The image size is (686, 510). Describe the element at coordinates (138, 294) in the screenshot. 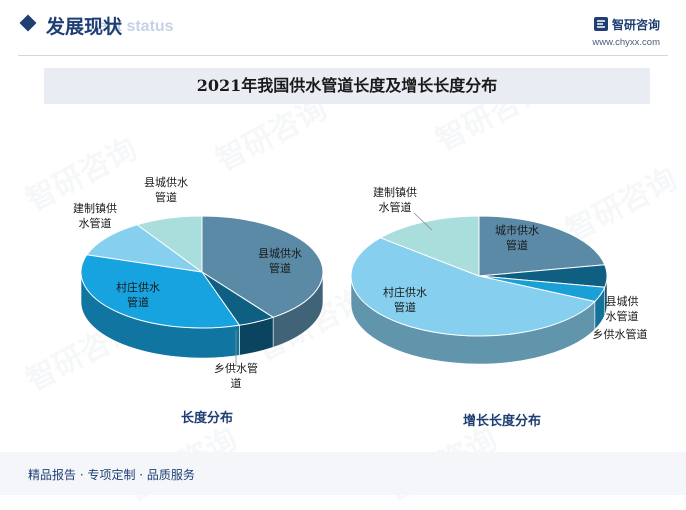

I see `slice-label-1-3: 村庄供水管道` at that location.